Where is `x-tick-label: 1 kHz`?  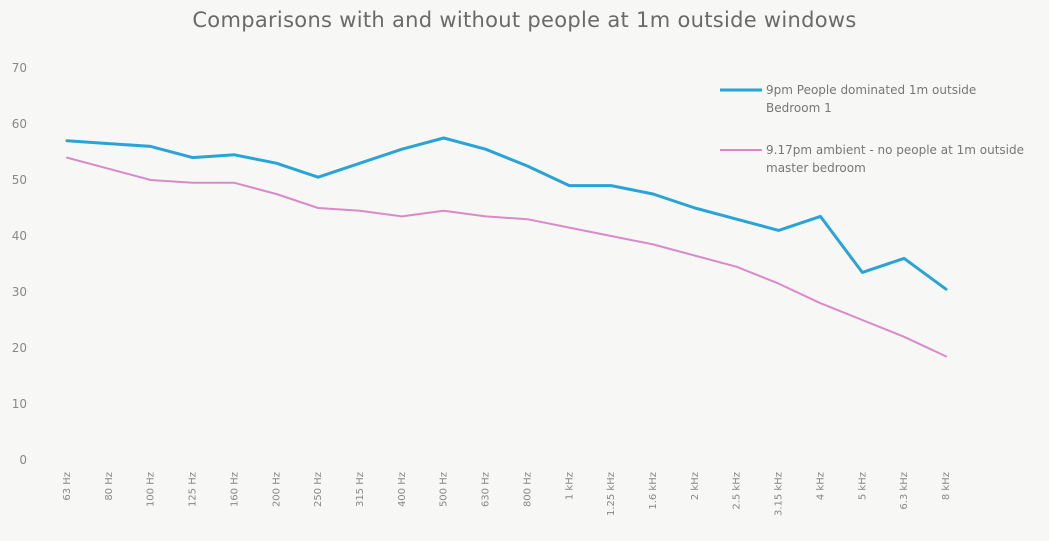 x-tick-label: 1 kHz is located at coordinates (569, 486).